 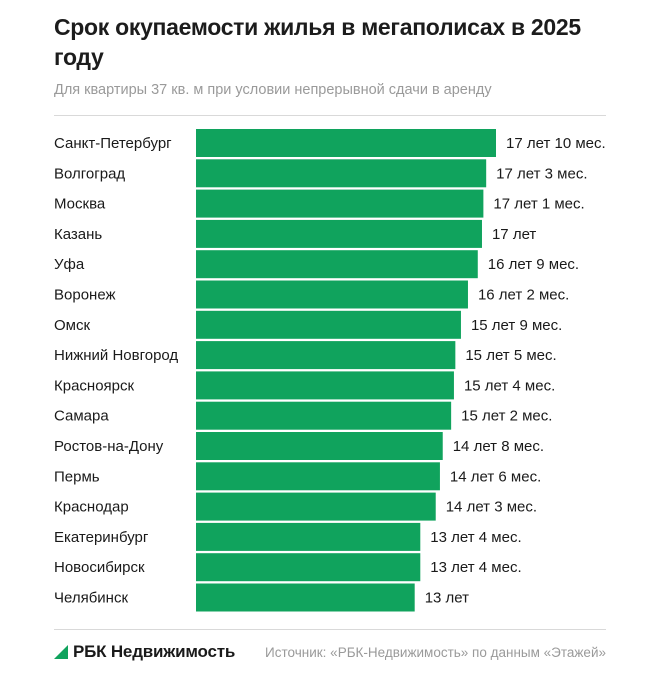 What do you see at coordinates (538, 204) in the screenshot?
I see `value-label: 17 лет 1 мес.` at bounding box center [538, 204].